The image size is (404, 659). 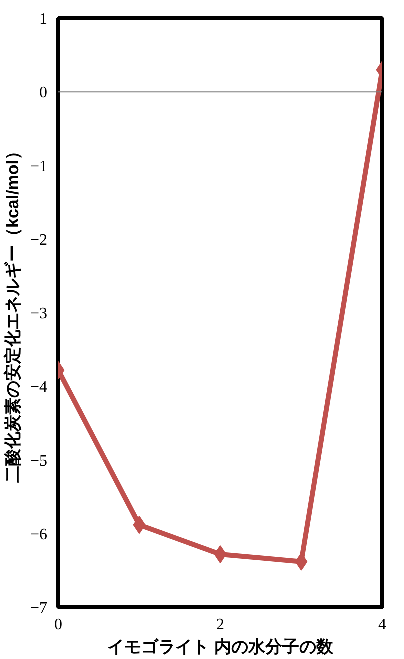 I want to click on x-tick-label: 2, so click(x=220, y=625).